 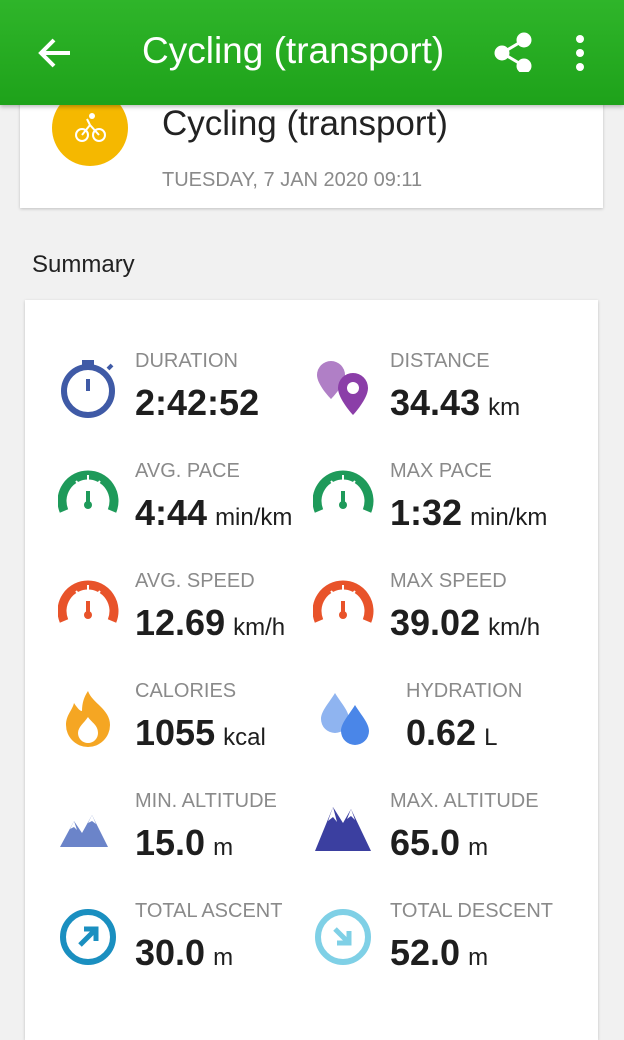 What do you see at coordinates (471, 911) in the screenshot?
I see `stat-label: TOTAL DESCENT` at bounding box center [471, 911].